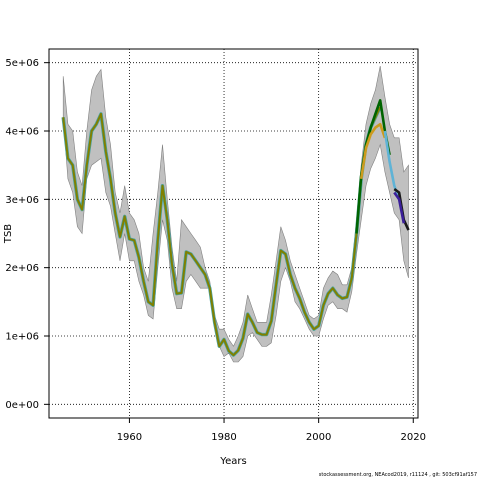 The image size is (480, 480). What do you see at coordinates (8, 234) in the screenshot?
I see `y-axis-title: TSB` at bounding box center [8, 234].